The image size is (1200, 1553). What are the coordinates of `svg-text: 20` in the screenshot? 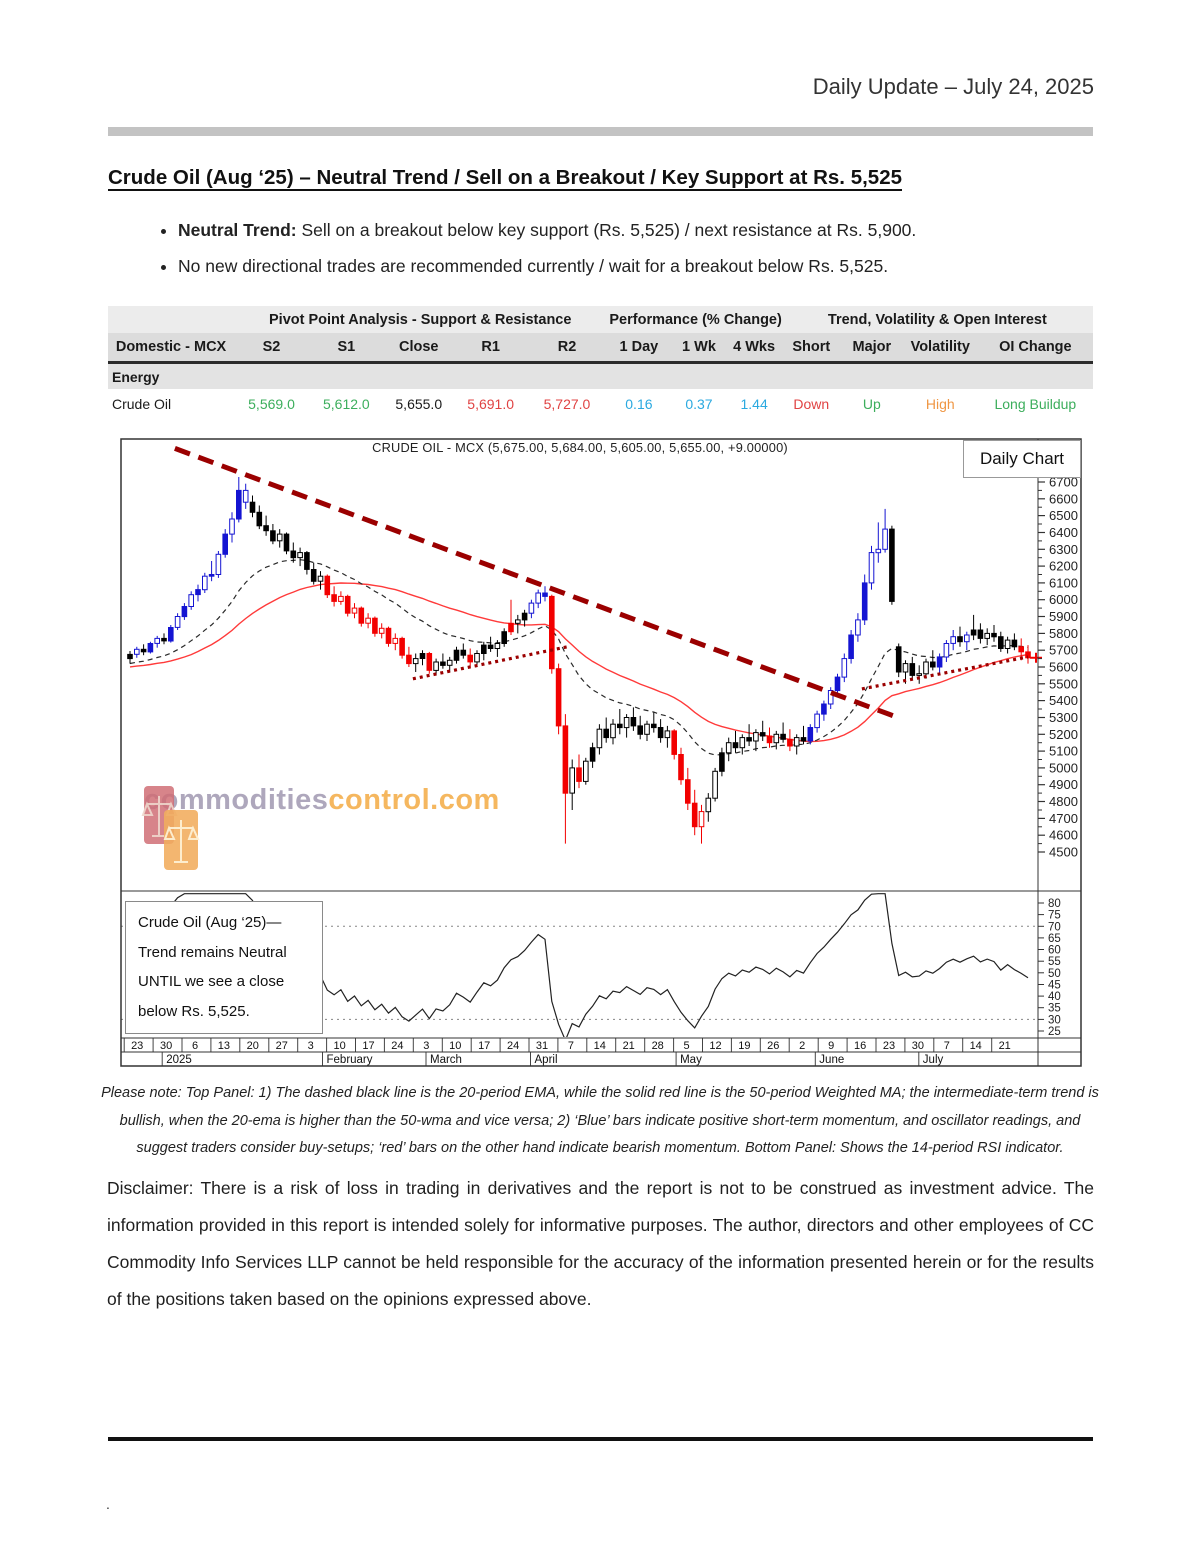 It's located at (253, 1046).